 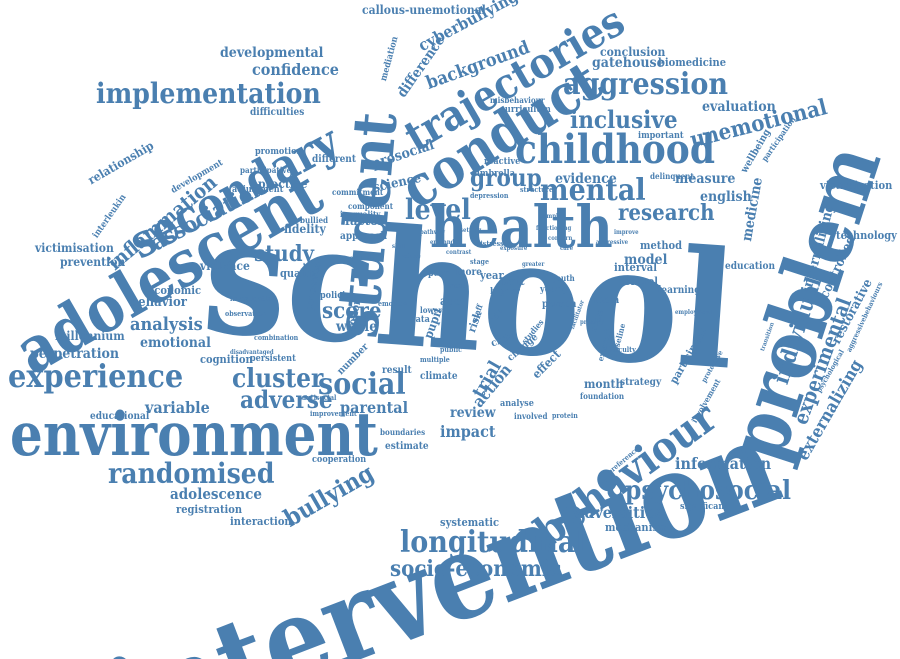 I want to click on word: level, so click(x=438, y=209).